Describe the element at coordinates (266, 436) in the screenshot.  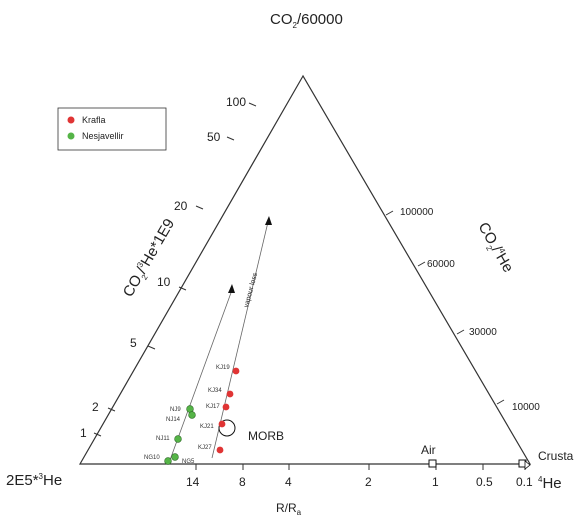
I see `morb-label: MORB` at that location.